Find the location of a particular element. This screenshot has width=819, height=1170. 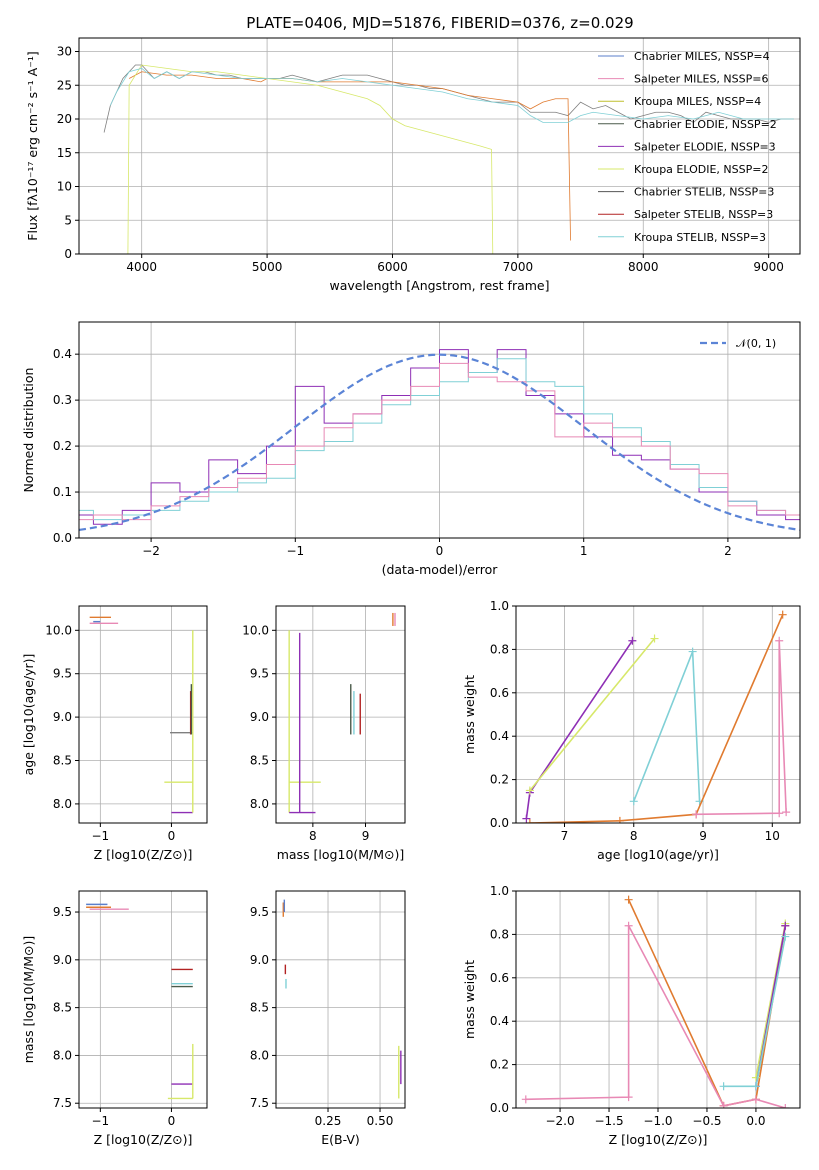

x-axis-label: age [log10(age/yr)] is located at coordinates (658, 854).